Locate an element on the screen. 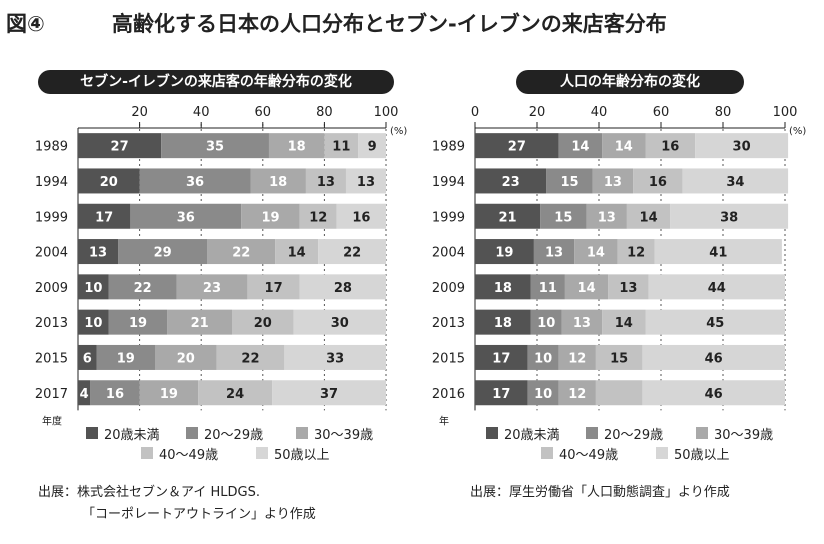 The height and width of the screenshot is (544, 824). figure-title: 高齢化する日本の人口分布とセブン-イレブンの来店客分布 is located at coordinates (389, 24).